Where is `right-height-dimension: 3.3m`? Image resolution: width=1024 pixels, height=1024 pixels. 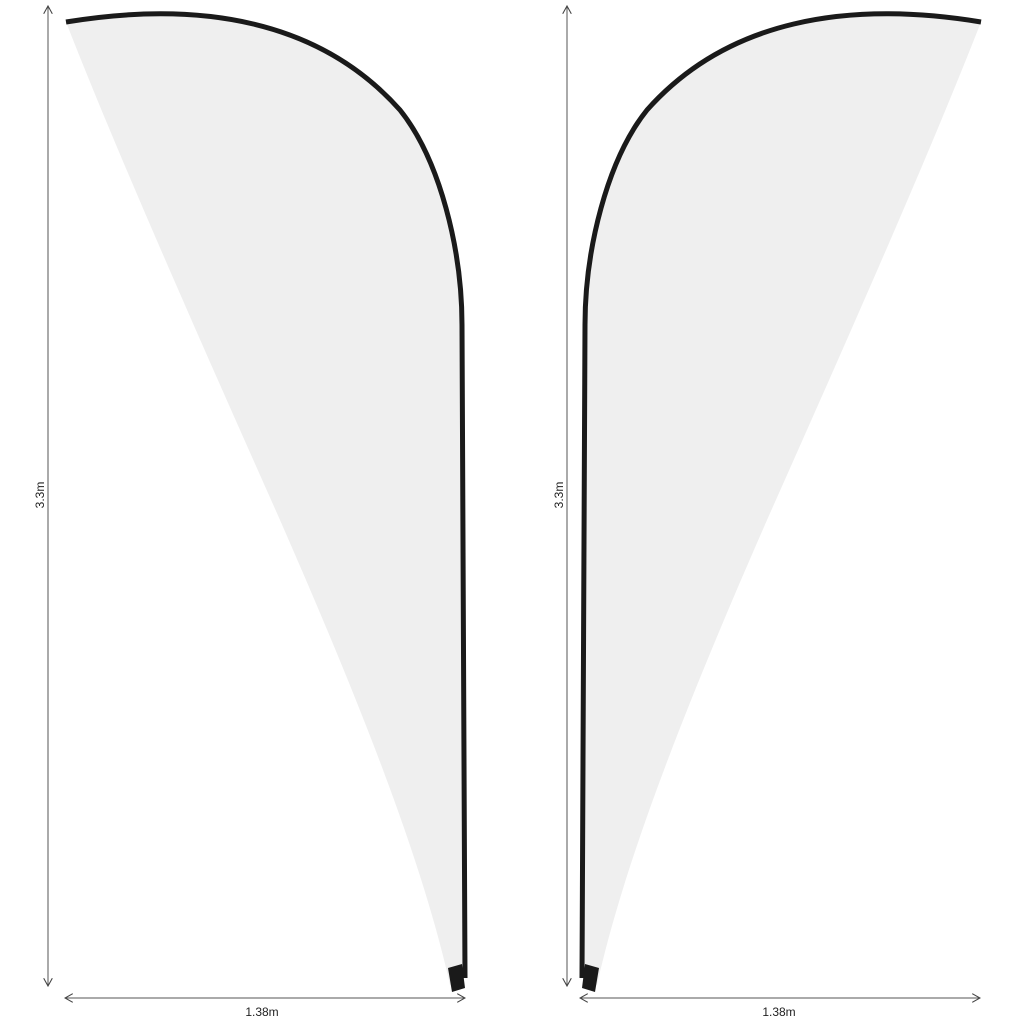 right-height-dimension: 3.3m is located at coordinates (559, 496).